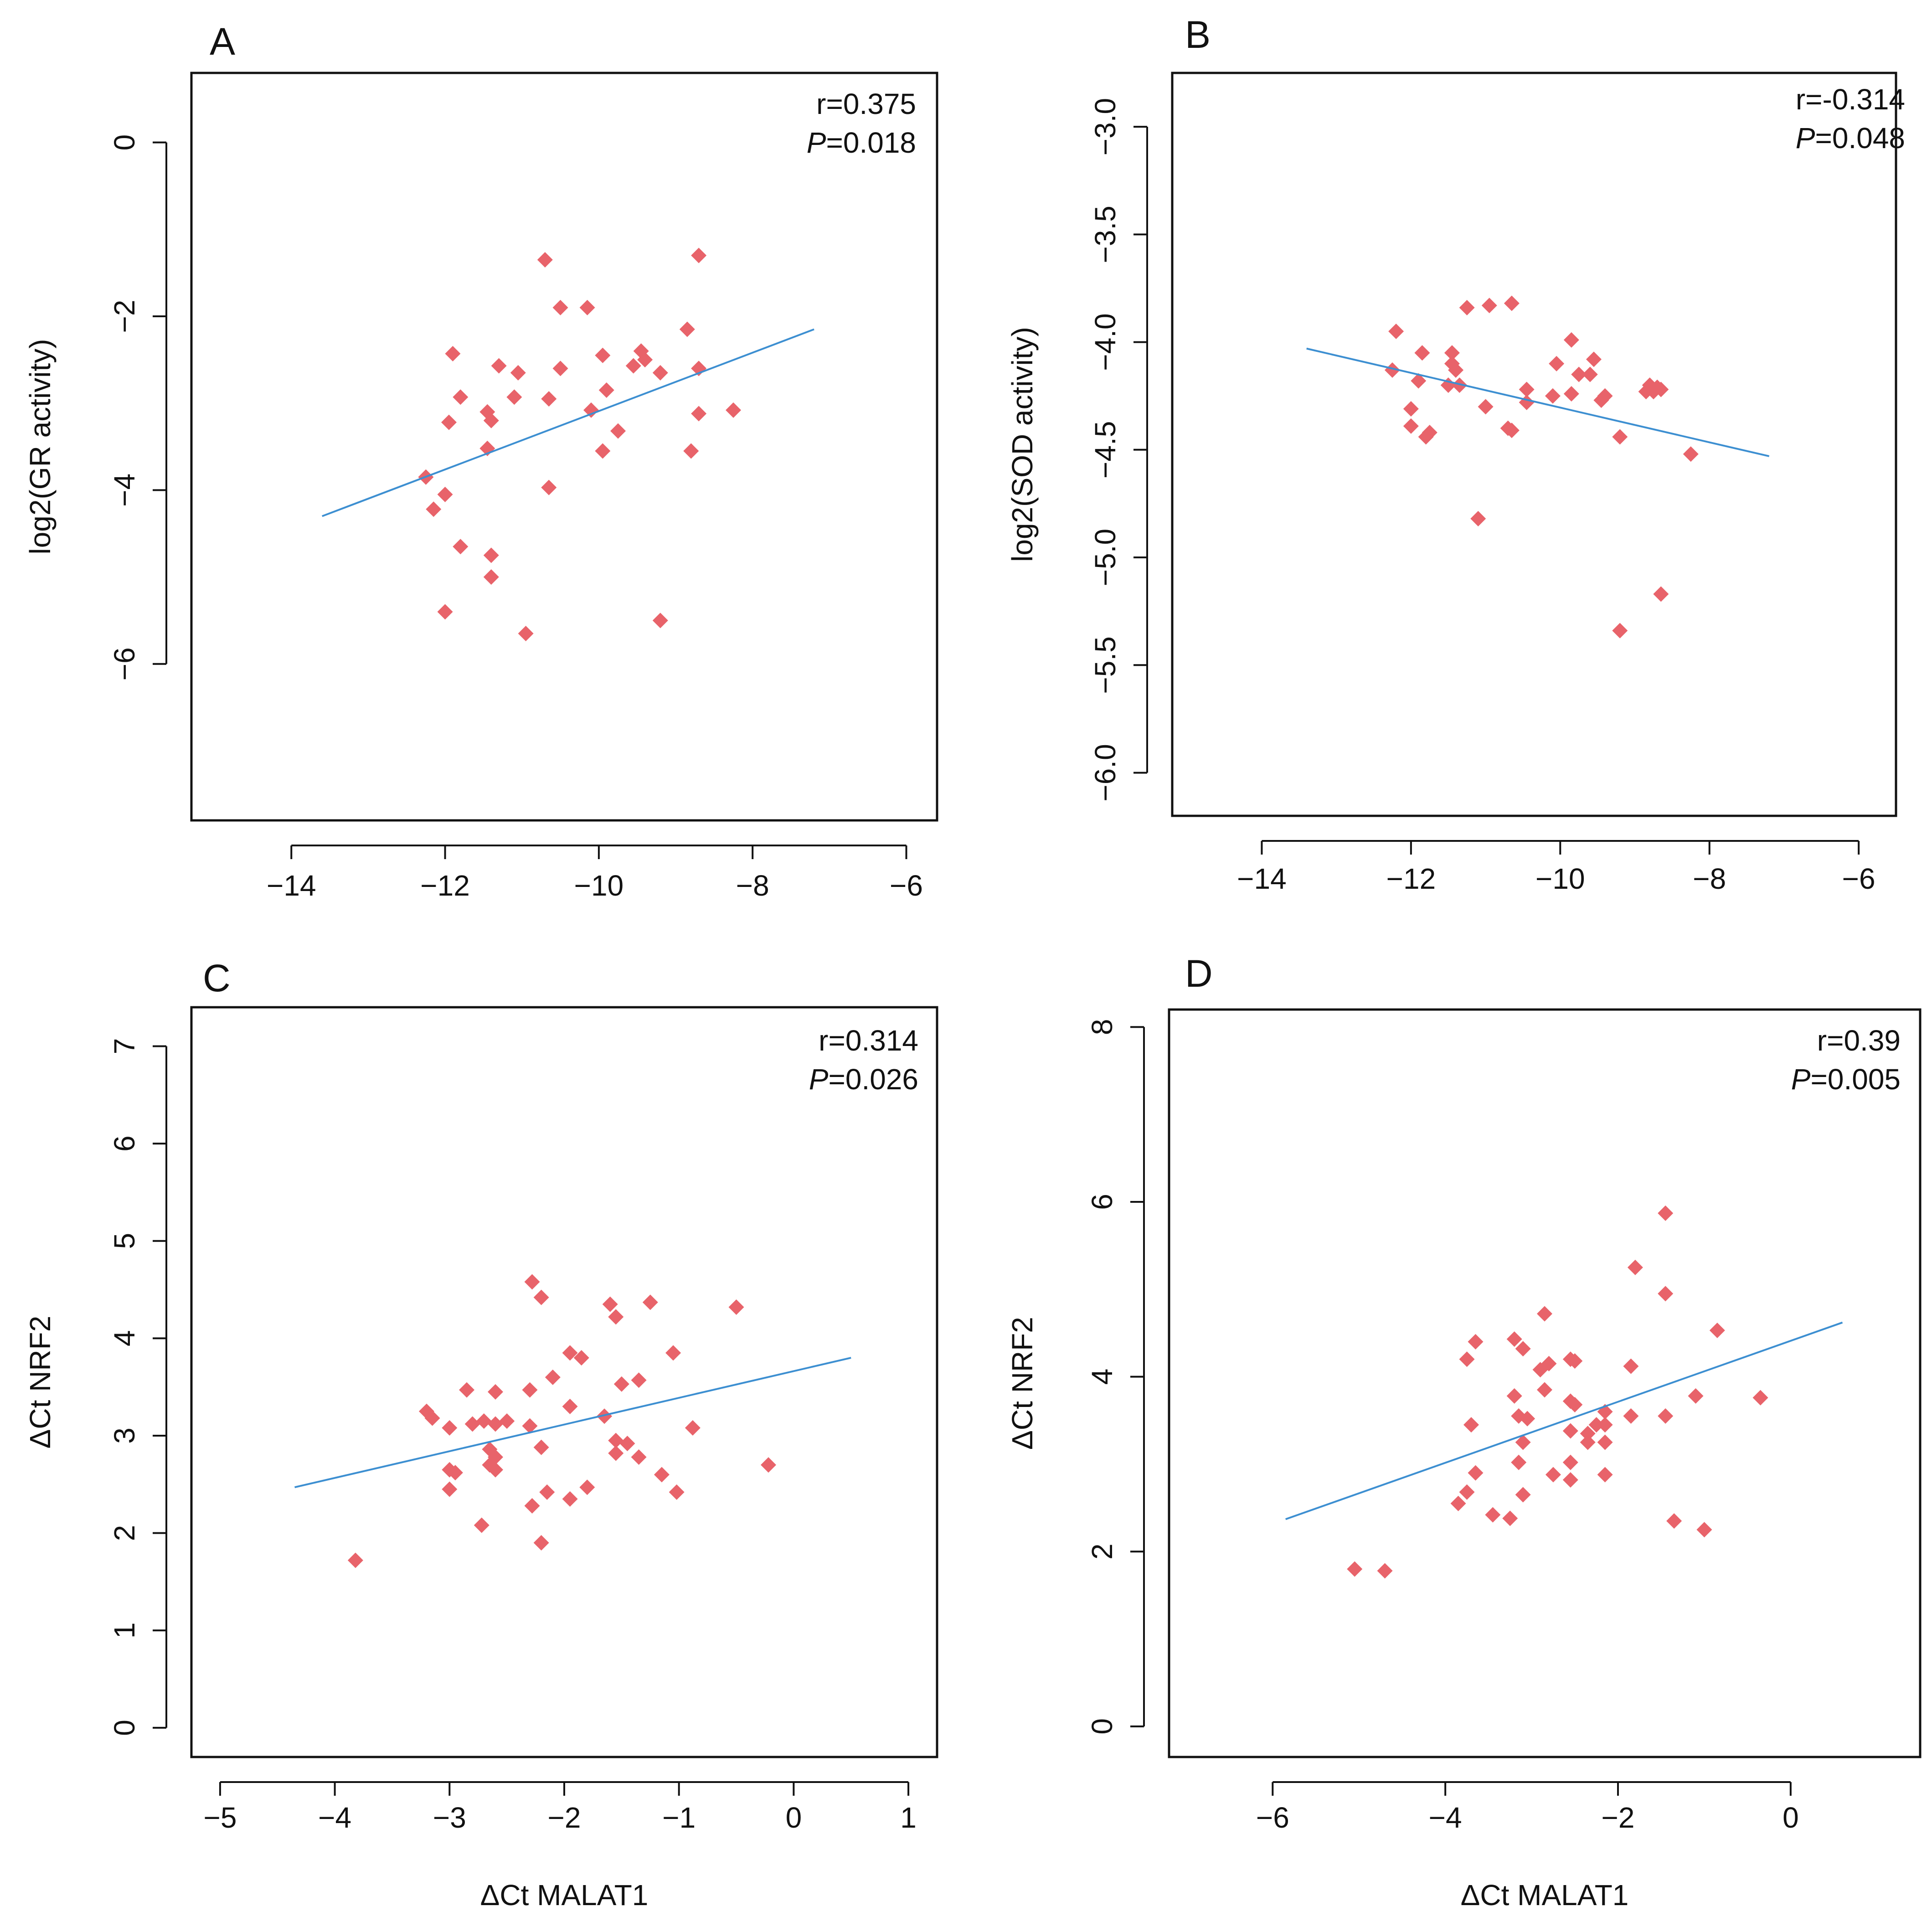 The width and height of the screenshot is (1932, 1927). I want to click on y-tick-label: −6.0, so click(1105, 772).